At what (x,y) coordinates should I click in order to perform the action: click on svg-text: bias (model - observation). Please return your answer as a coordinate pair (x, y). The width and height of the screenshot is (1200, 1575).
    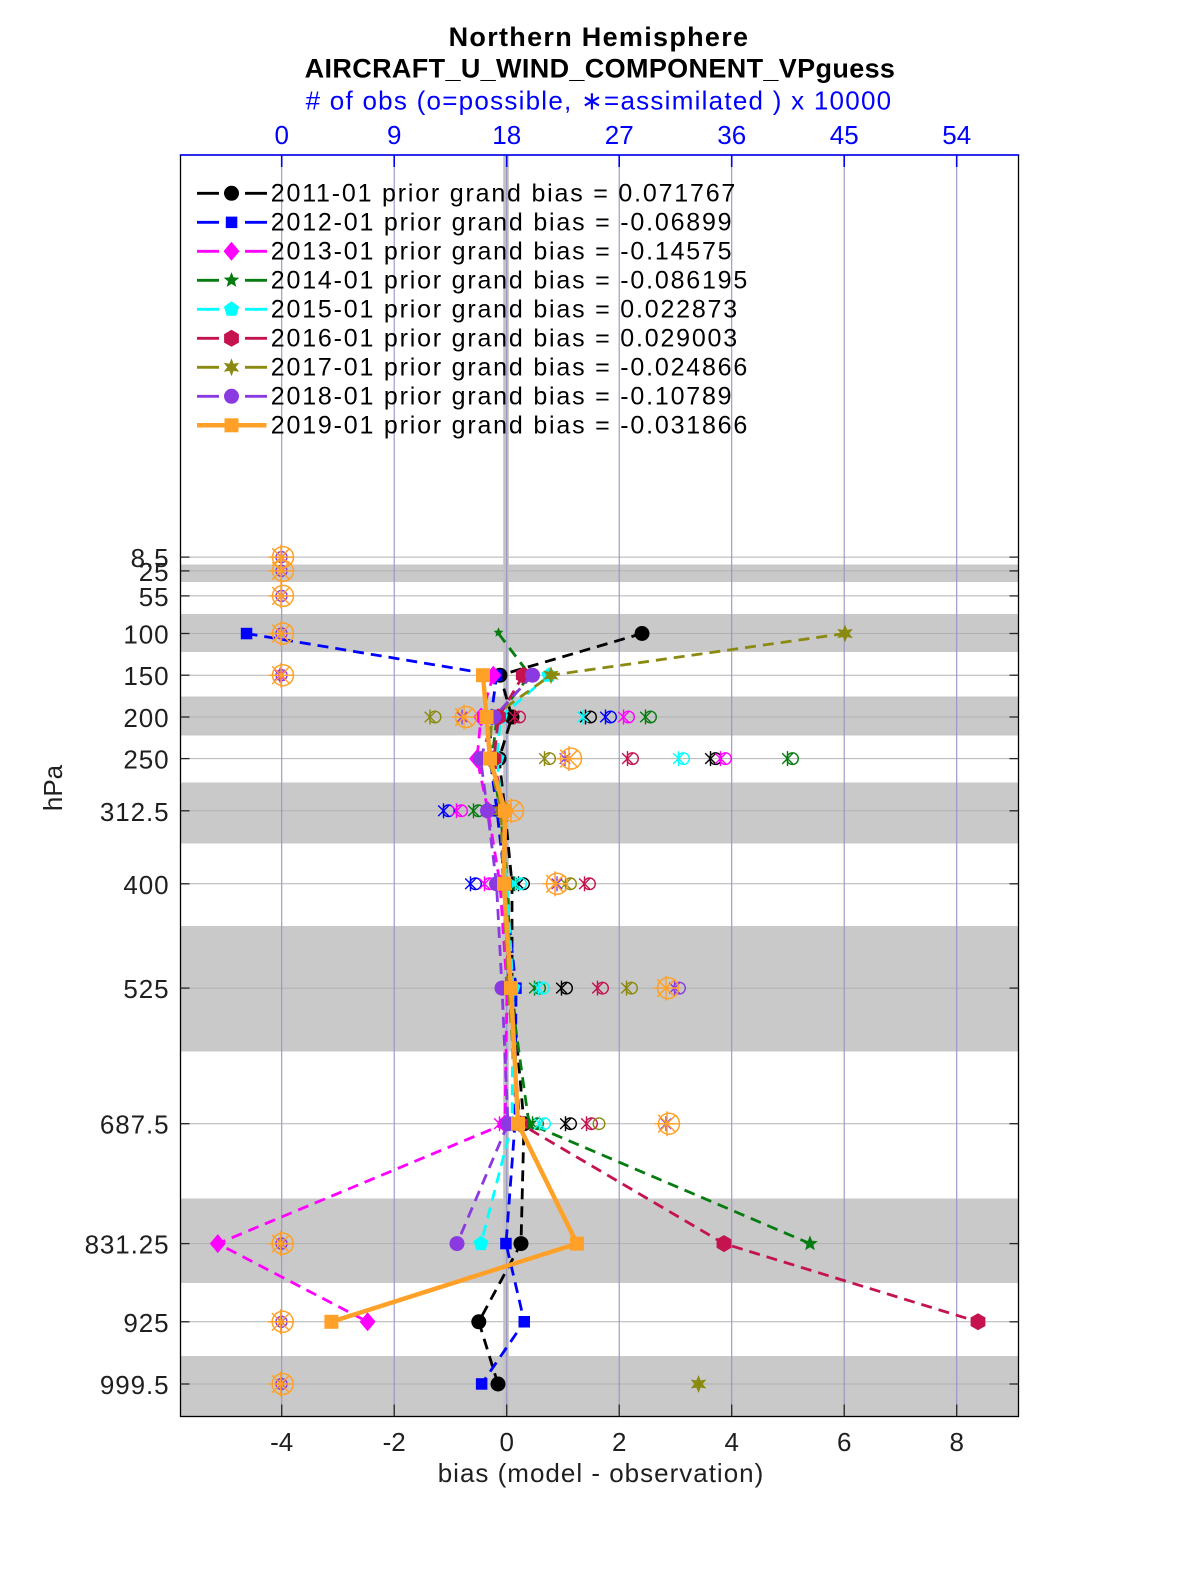
    Looking at the image, I should click on (601, 1473).